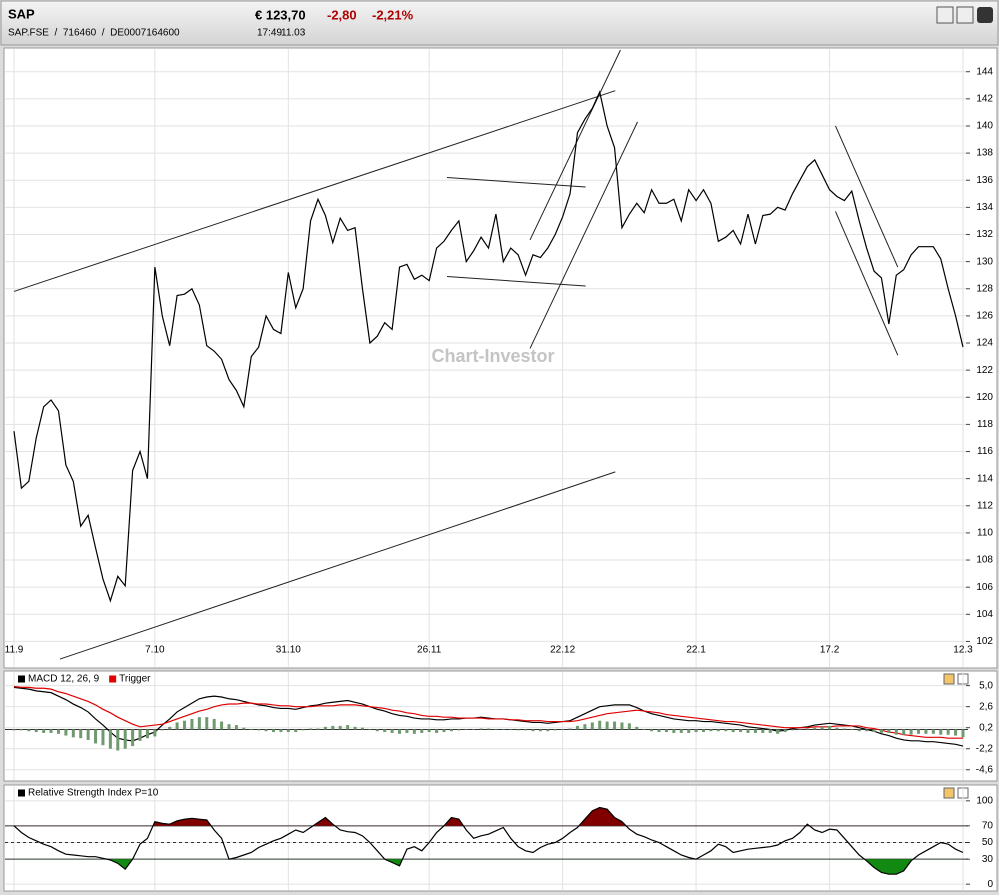 This screenshot has height=895, width=999. What do you see at coordinates (984, 641) in the screenshot?
I see `y-tick-label: 102` at bounding box center [984, 641].